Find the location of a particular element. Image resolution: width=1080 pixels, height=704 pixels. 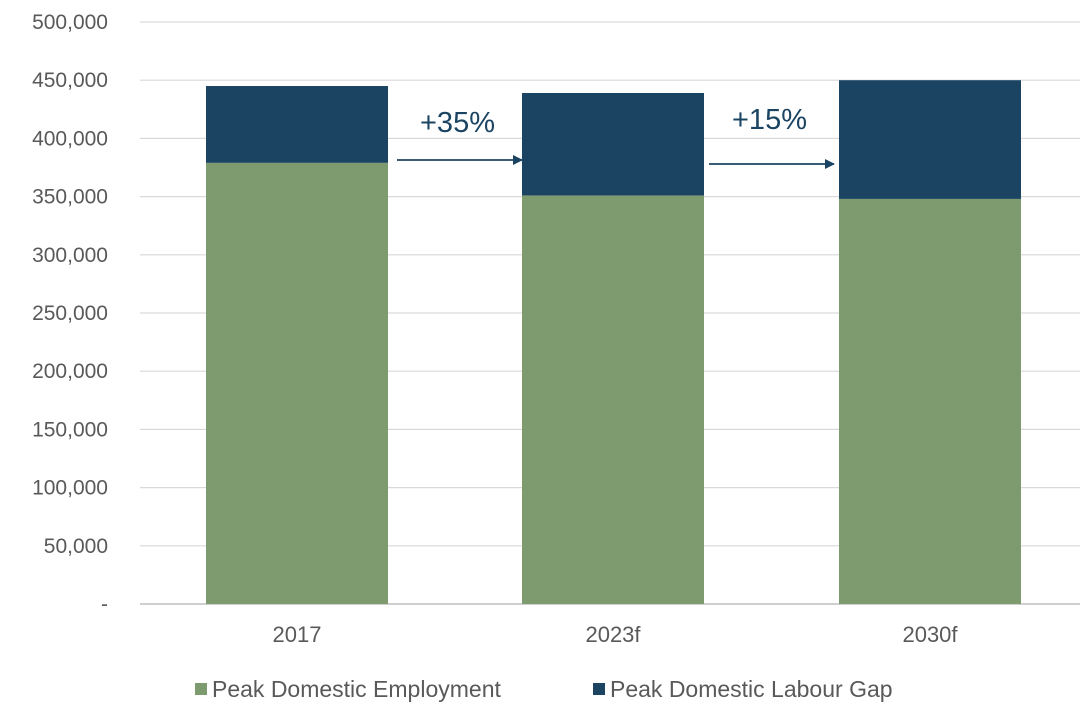

x-category-label: 2030f is located at coordinates (930, 634).